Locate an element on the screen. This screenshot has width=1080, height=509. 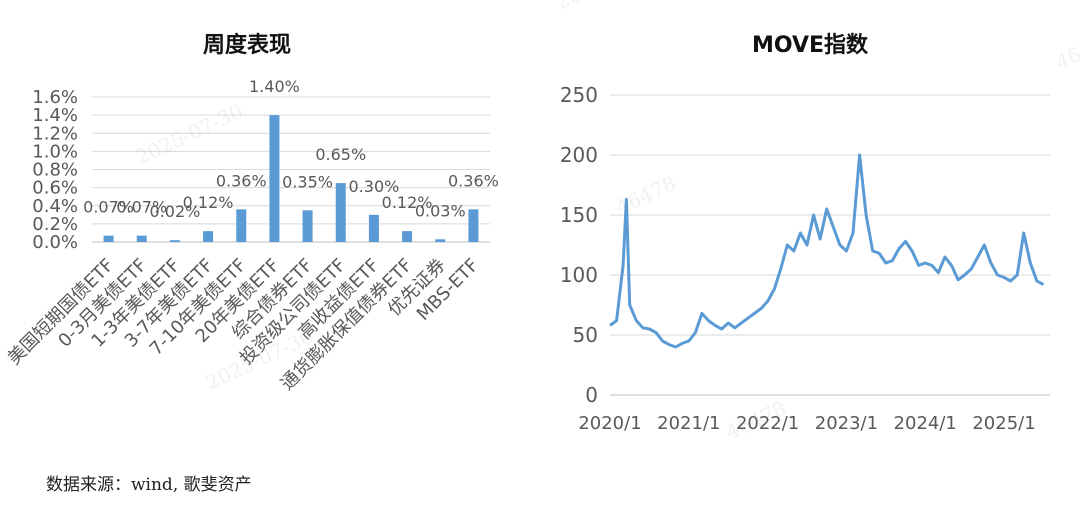
line-y-tick-label: 150 is located at coordinates (579, 215).